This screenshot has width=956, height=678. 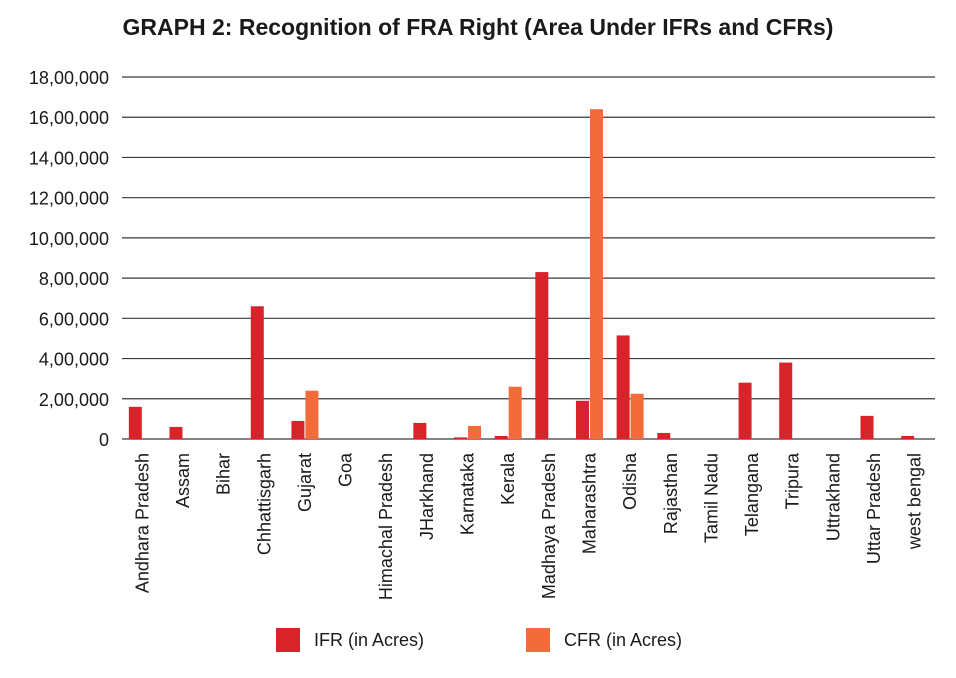 What do you see at coordinates (671, 493) in the screenshot?
I see `x-tick-label: Rajasthan` at bounding box center [671, 493].